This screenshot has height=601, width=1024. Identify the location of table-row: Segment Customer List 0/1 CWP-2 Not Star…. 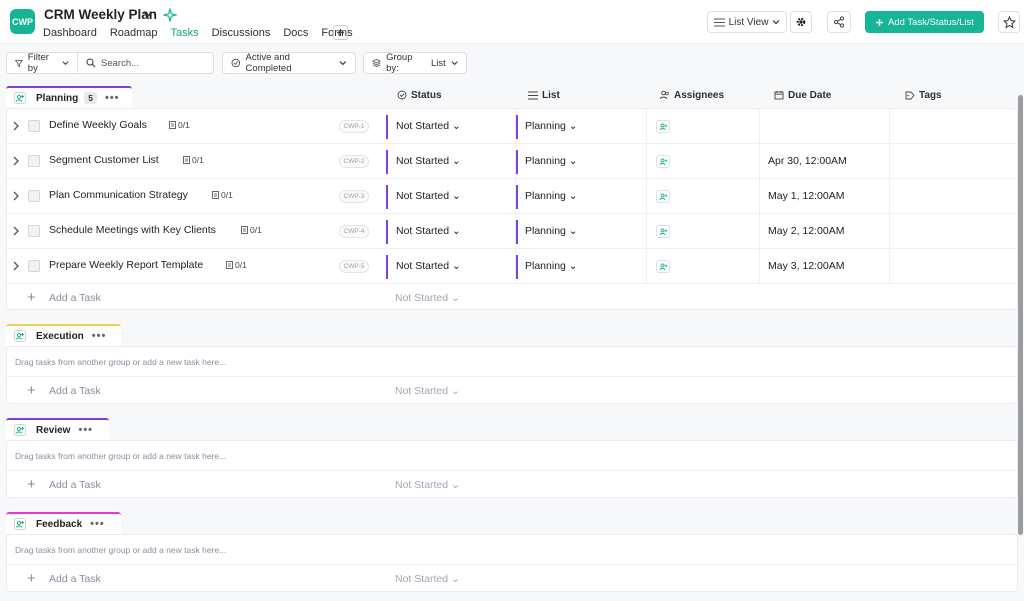
(513, 161).